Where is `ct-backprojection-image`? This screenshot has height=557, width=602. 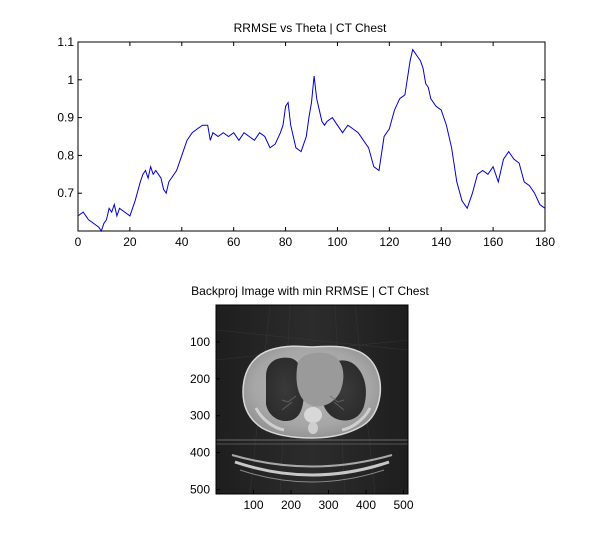
ct-backprojection-image is located at coordinates (312, 399).